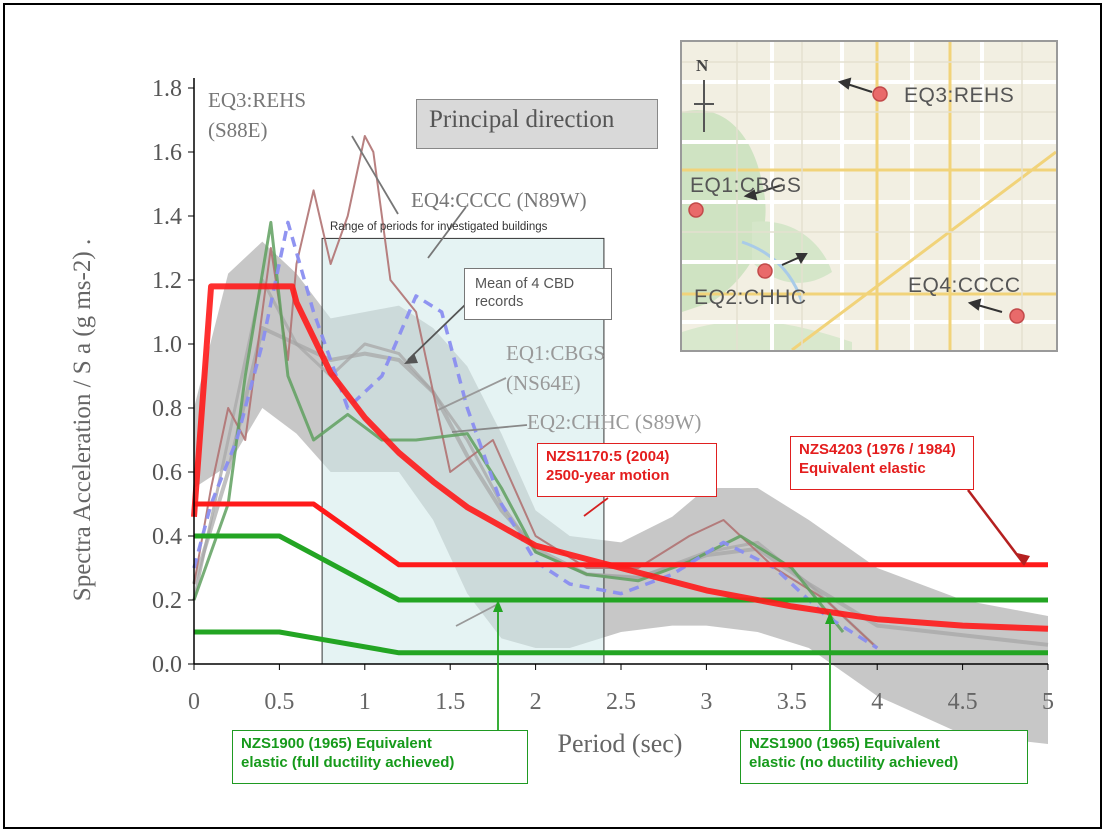 The height and width of the screenshot is (834, 1107). I want to click on eq3-label-line1: EQ3:REHS, so click(257, 100).